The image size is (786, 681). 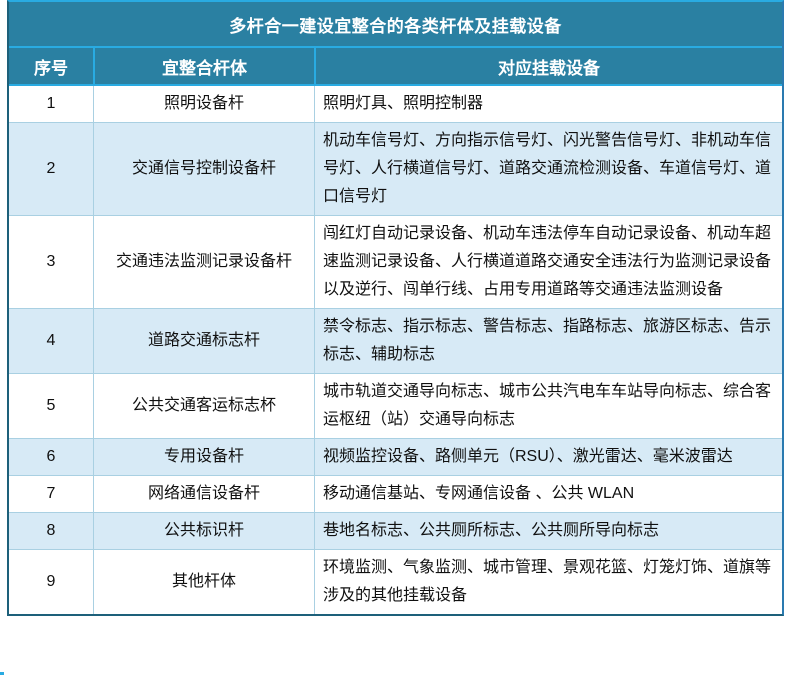 I want to click on pole-type-cell: 网络通信设备杆, so click(x=203, y=494).